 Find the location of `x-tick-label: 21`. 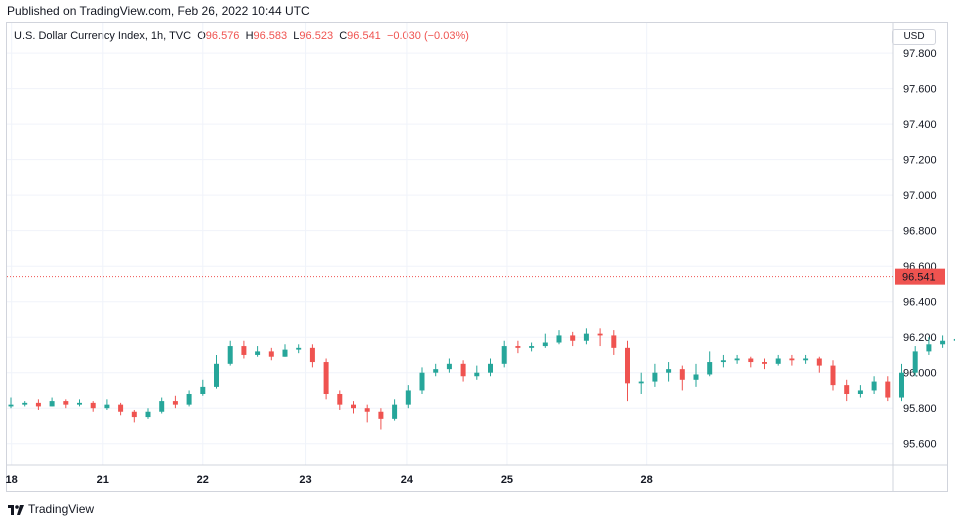

x-tick-label: 21 is located at coordinates (103, 480).